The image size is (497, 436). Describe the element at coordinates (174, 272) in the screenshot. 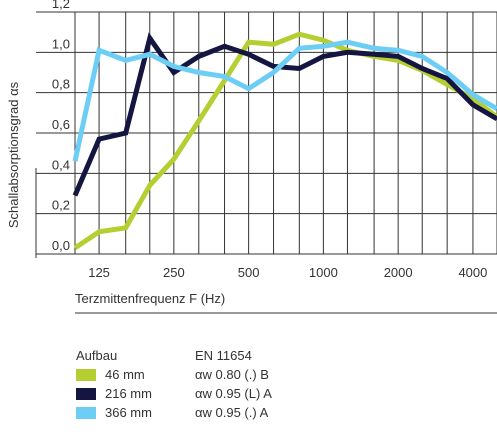

I see `x-tick-label: 250` at that location.